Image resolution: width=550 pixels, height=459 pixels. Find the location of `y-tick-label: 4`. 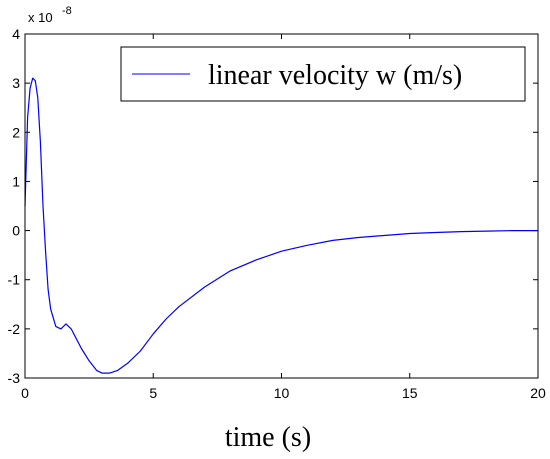

y-tick-label: 4 is located at coordinates (16, 34).